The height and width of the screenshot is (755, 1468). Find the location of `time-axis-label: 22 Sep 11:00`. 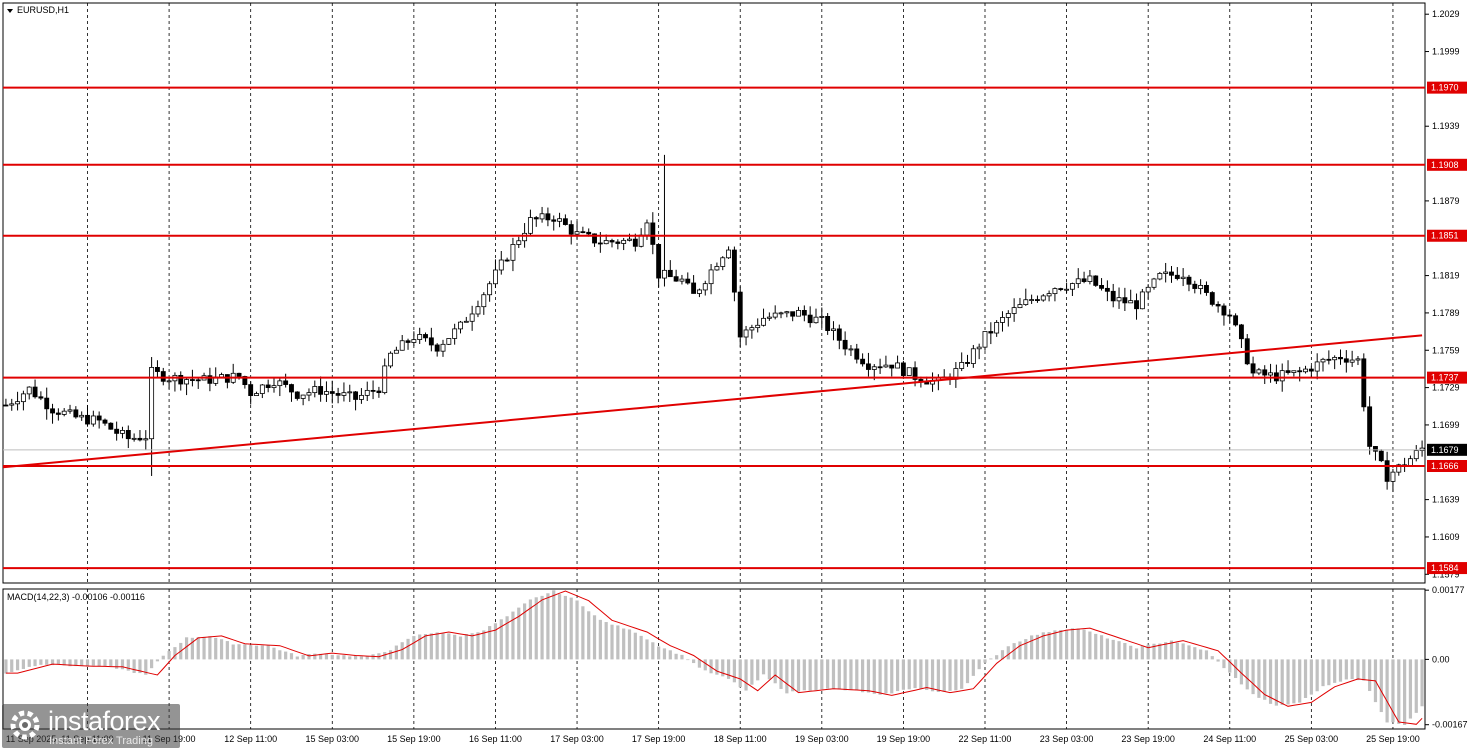

time-axis-label: 22 Sep 11:00 is located at coordinates (985, 739).